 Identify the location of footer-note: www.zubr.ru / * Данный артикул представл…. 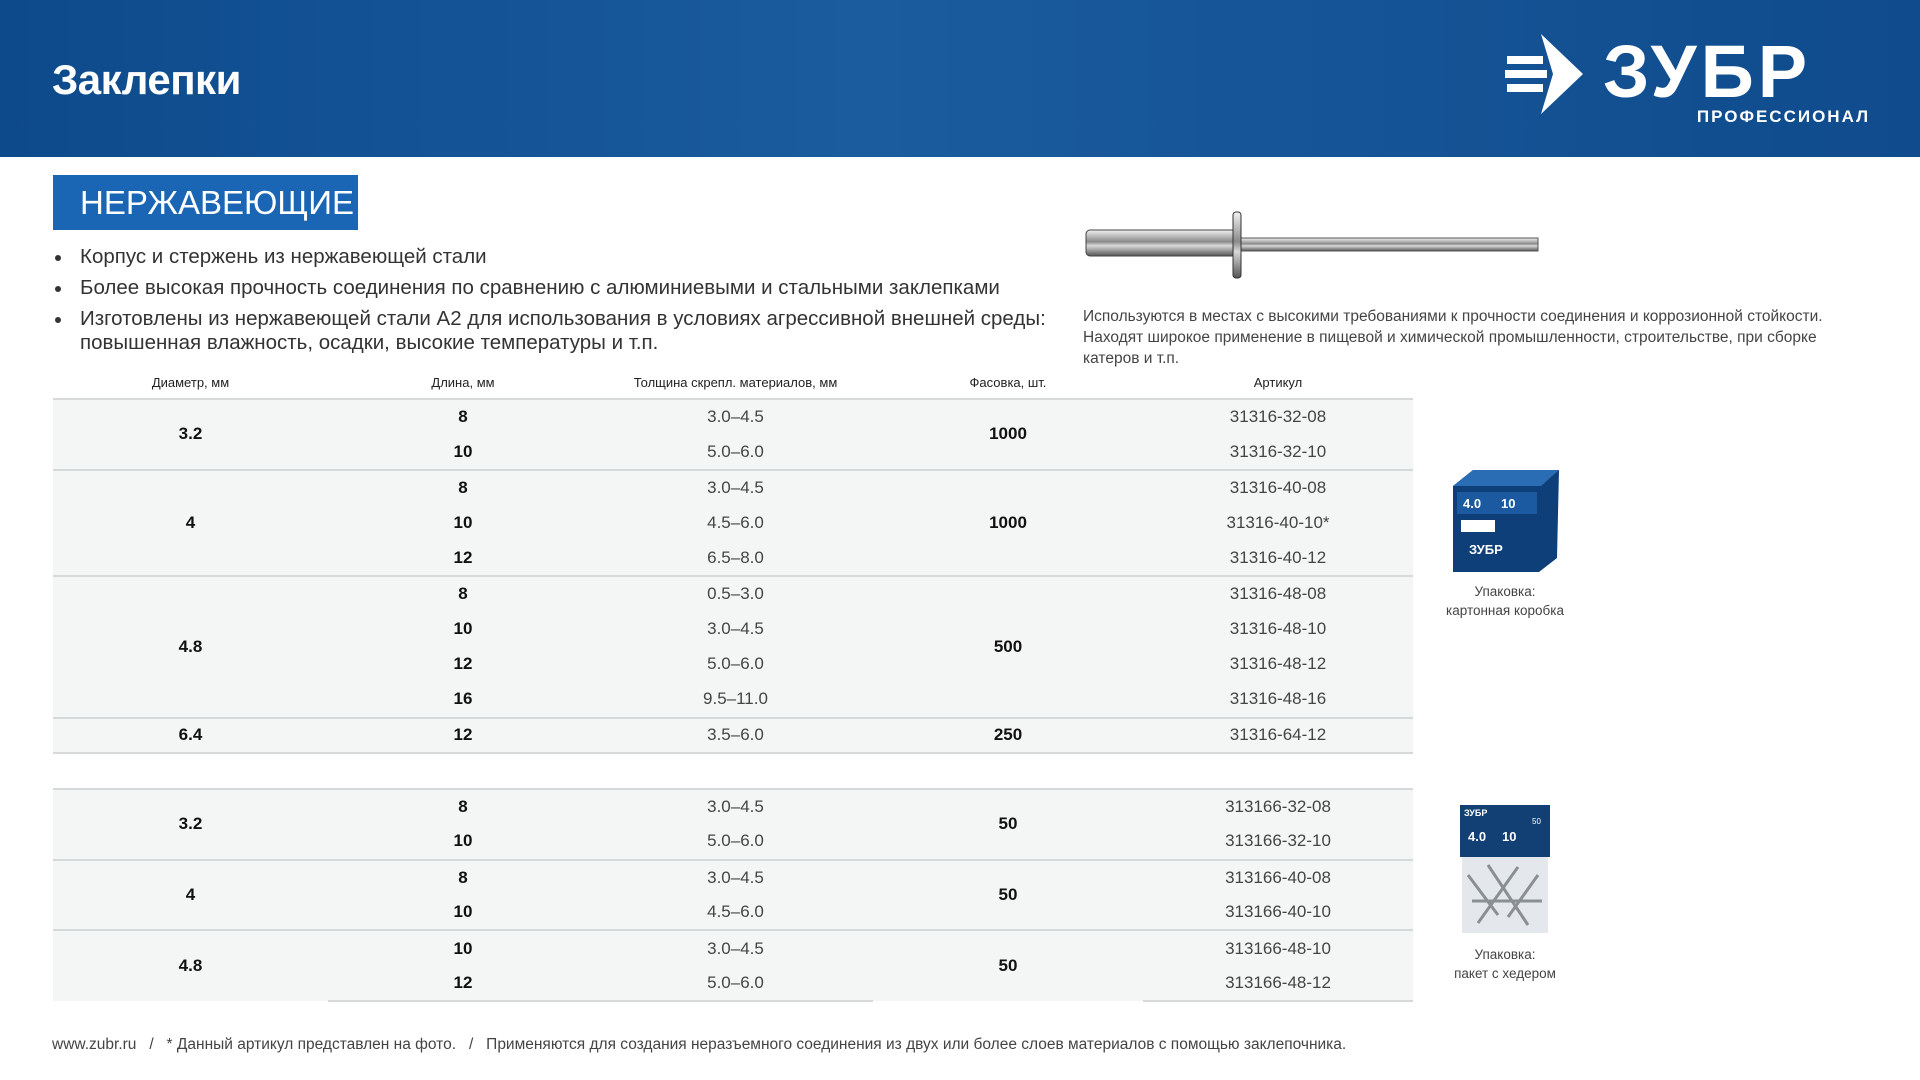
(699, 1044).